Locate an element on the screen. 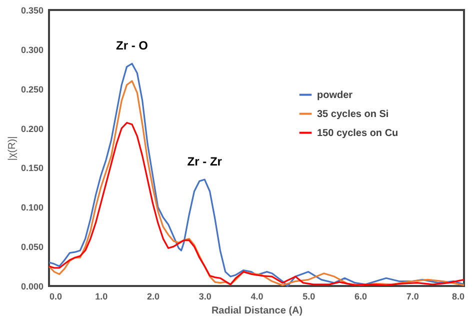  x-tick-label: 5.0 is located at coordinates (309, 297).